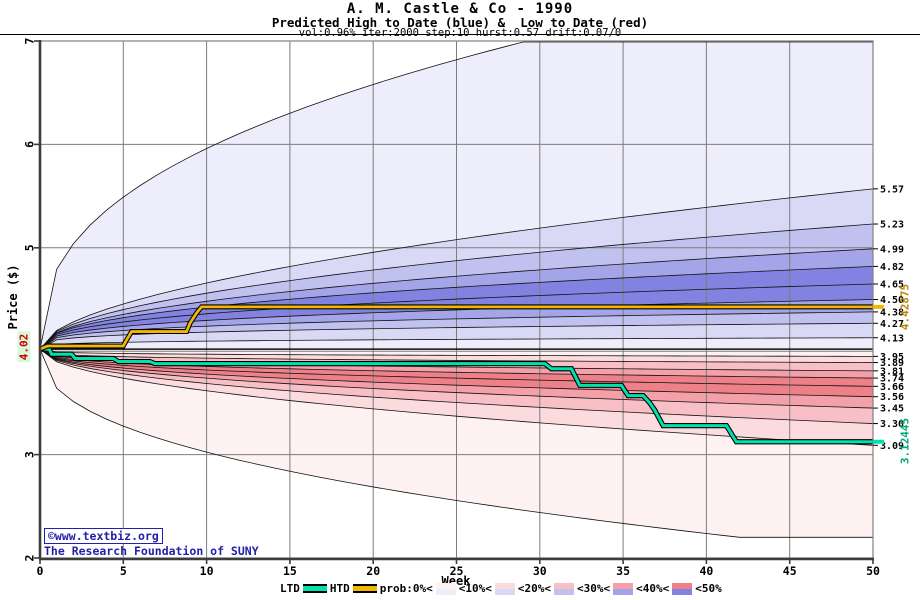 Image resolution: width=920 pixels, height=600 pixels. I want to click on y-tick-label: 3, so click(30, 454).